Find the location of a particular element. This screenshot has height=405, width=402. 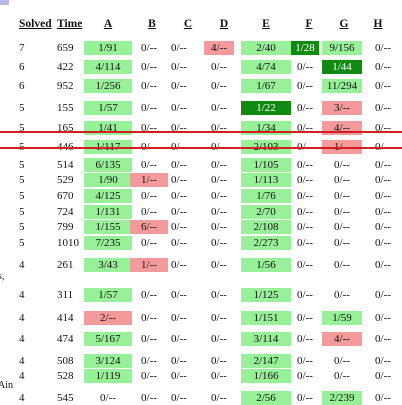

scoreboard-header: Solved Time A B C D E F G H is located at coordinates (201, 25).